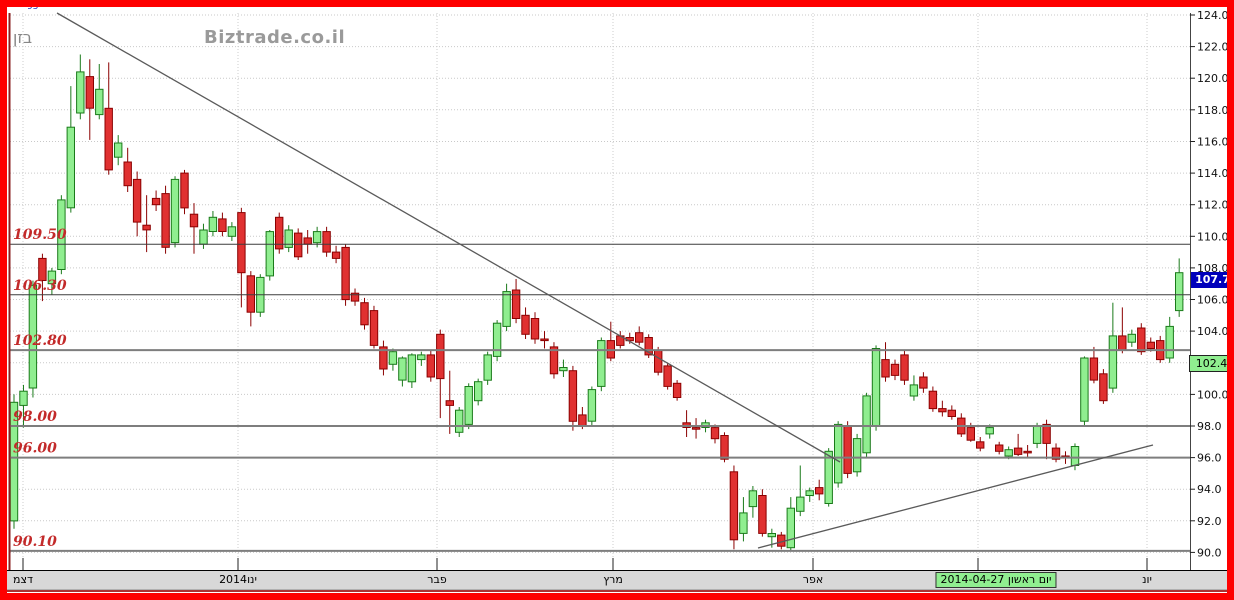 This screenshot has height=600, width=1234. What do you see at coordinates (33, 7) in the screenshot?
I see `trendline-start-note: 95` at bounding box center [33, 7].